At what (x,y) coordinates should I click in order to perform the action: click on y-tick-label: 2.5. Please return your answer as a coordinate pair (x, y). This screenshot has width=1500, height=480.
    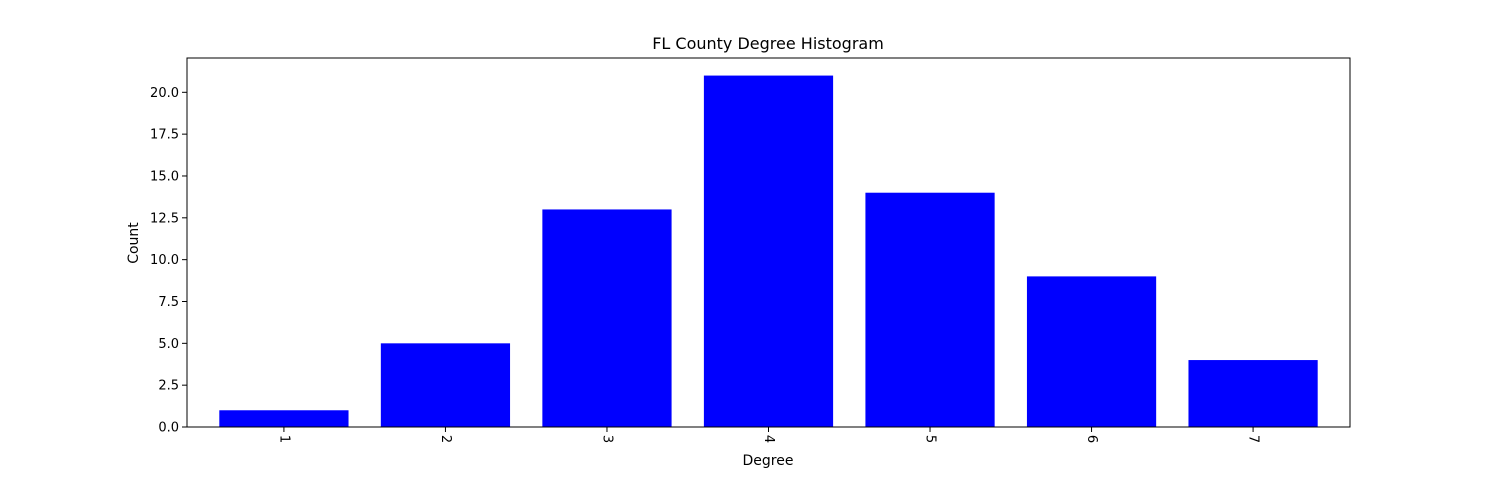
    Looking at the image, I should click on (168, 386).